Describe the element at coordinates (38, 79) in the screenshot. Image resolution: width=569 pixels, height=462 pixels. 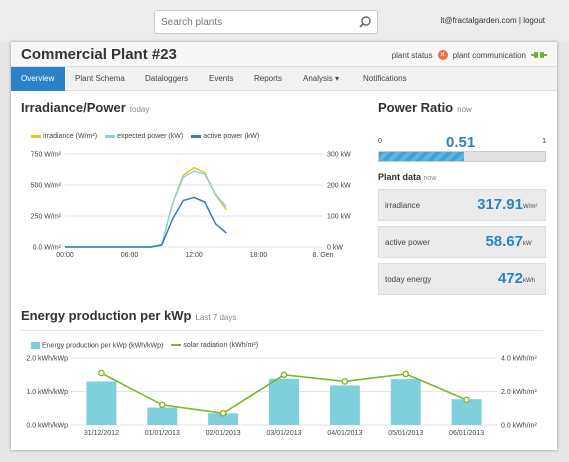
I see `tab-overview: Overview` at that location.